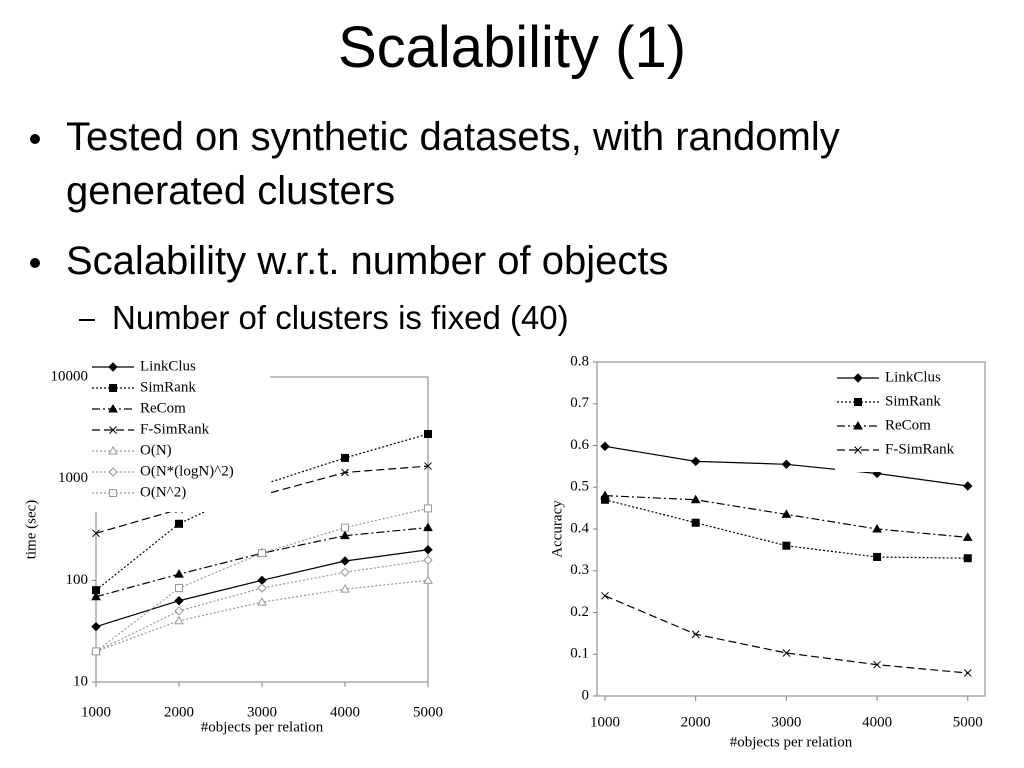  Describe the element at coordinates (80, 681) in the screenshot. I see `y-tick-label: 10` at that location.